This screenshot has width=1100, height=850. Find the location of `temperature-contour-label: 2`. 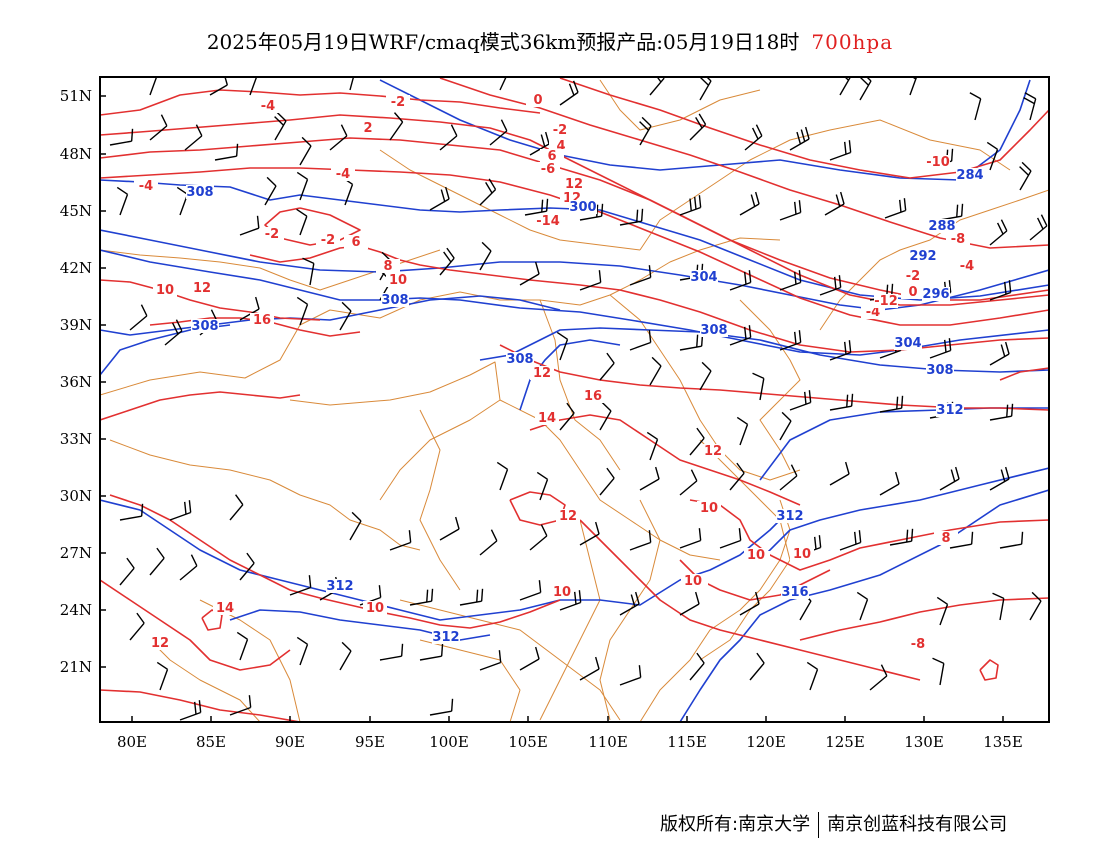

temperature-contour-label: 2 is located at coordinates (367, 128).